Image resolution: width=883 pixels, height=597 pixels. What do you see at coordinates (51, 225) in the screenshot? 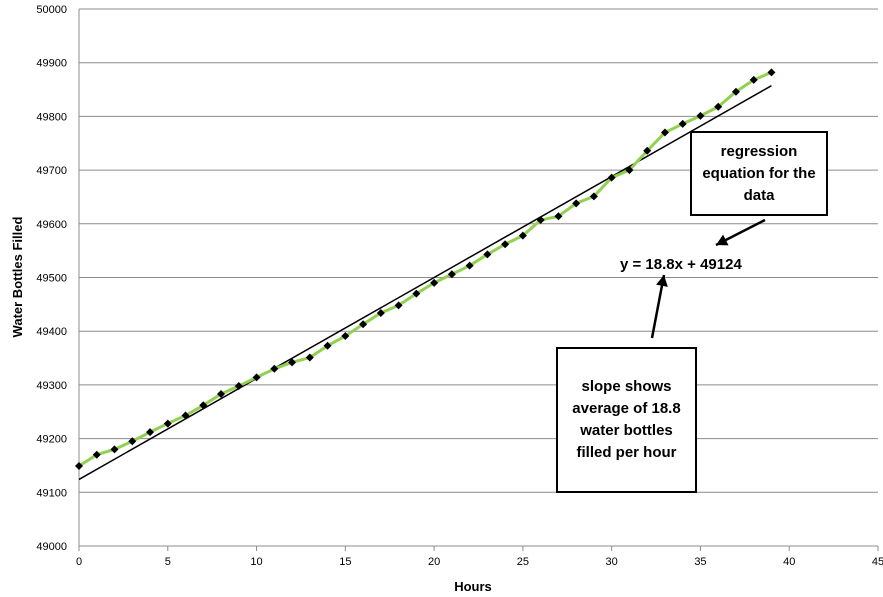
I see `y-tick-label: 49600` at bounding box center [51, 225].